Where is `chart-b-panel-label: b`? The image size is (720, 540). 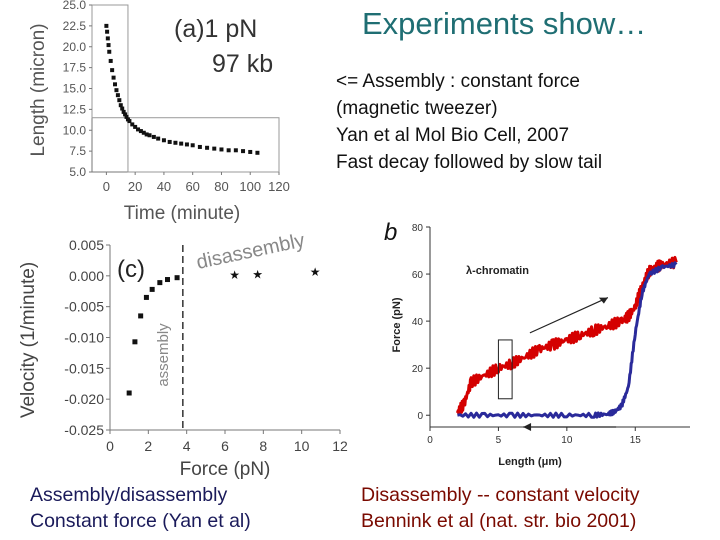
chart-b-panel-label: b is located at coordinates (390, 232).